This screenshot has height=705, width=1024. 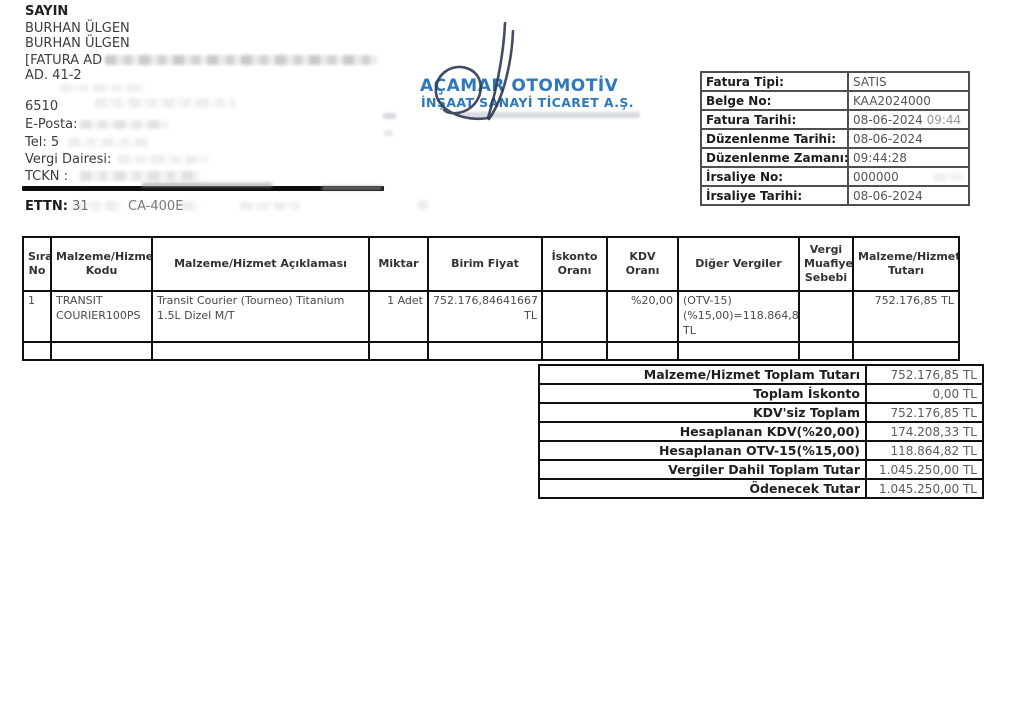 I want to click on redacted-tckn-smudge, so click(x=140, y=176).